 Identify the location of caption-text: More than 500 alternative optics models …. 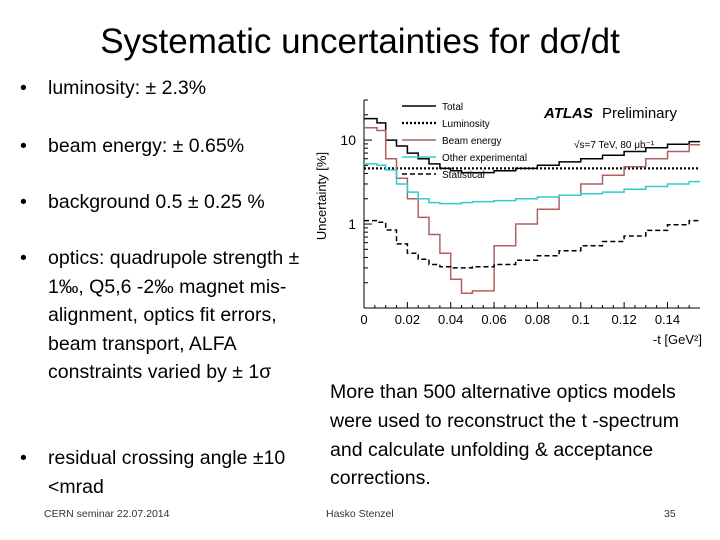
(504, 435).